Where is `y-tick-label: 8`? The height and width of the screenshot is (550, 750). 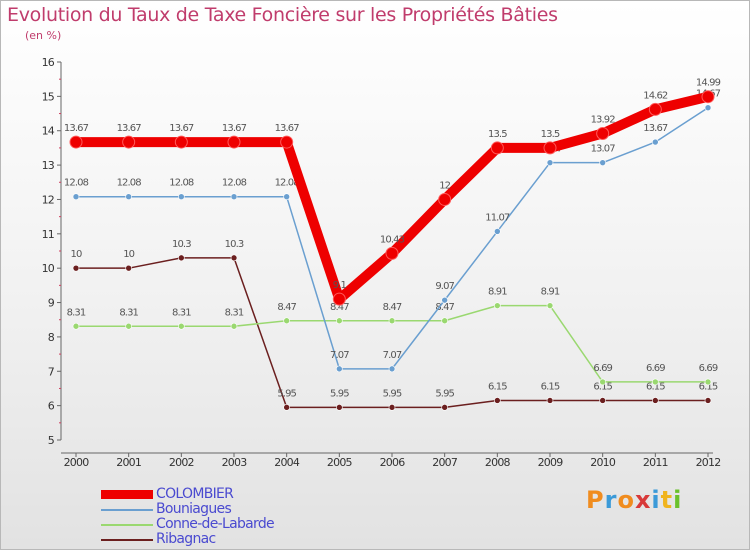
y-tick-label: 8 is located at coordinates (51, 337).